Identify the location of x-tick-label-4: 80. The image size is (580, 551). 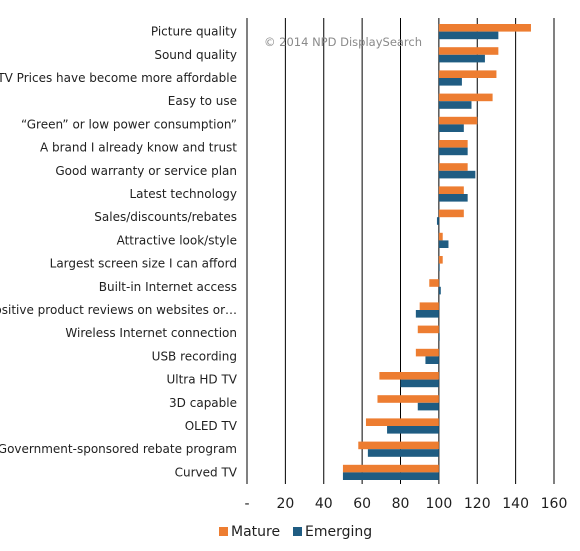
(401, 504).